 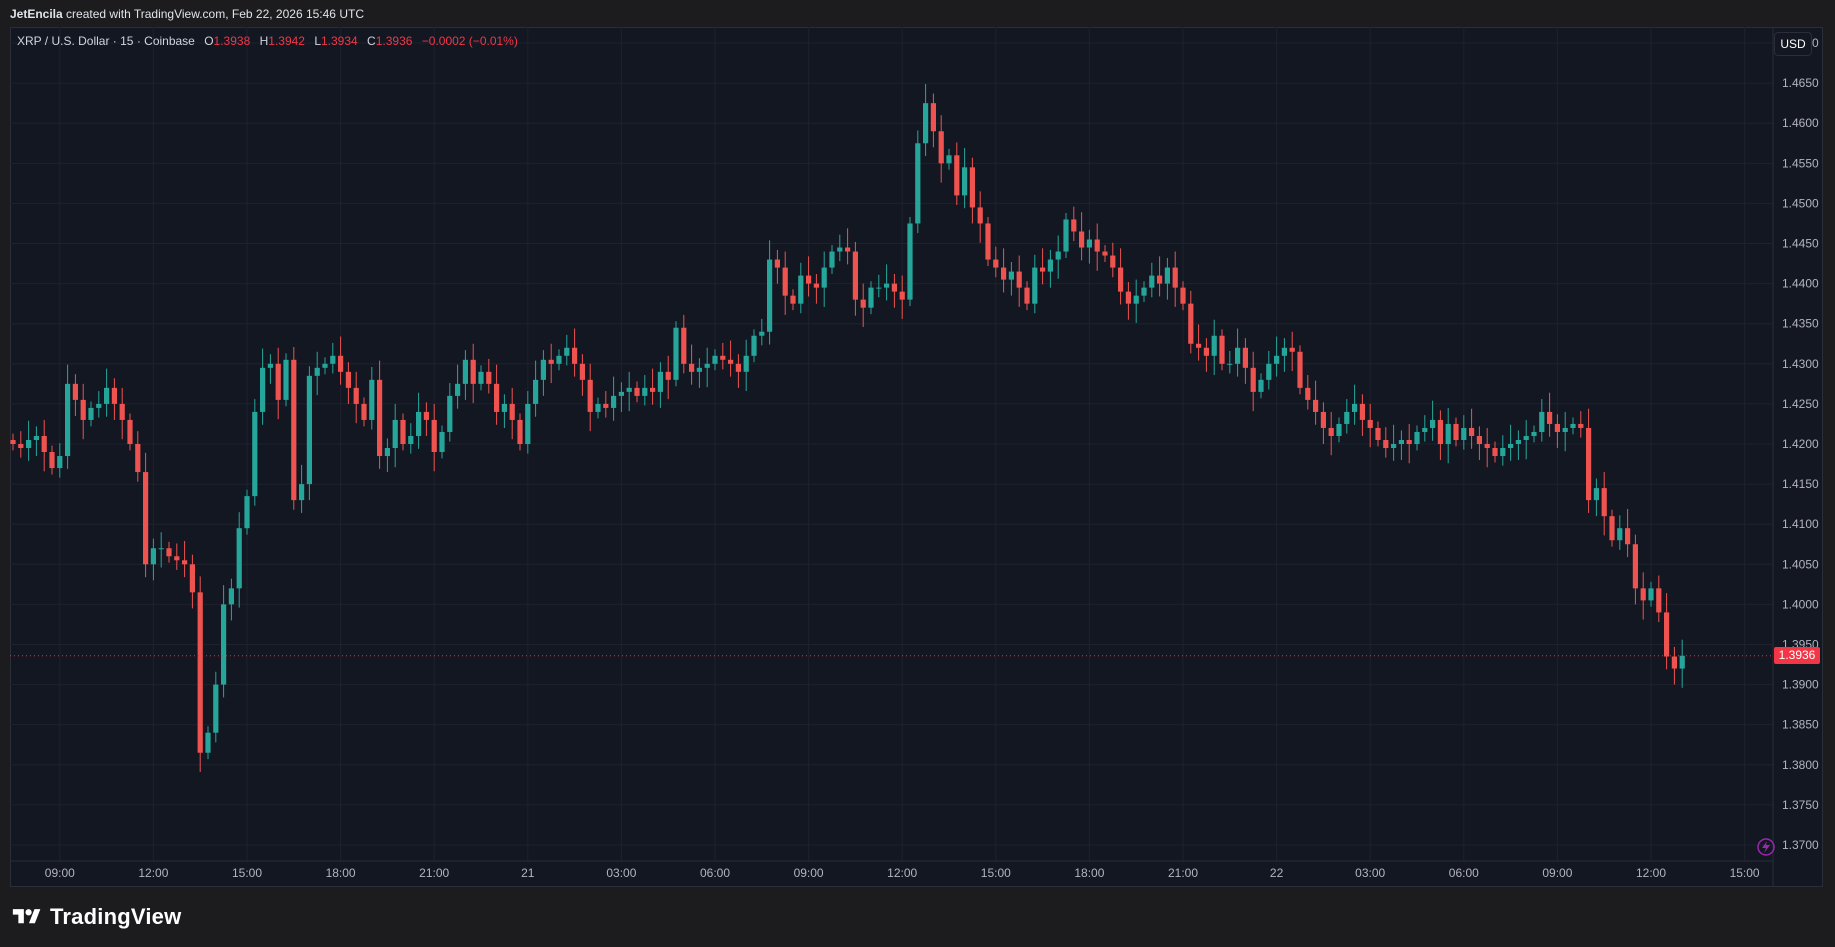 What do you see at coordinates (116, 916) in the screenshot?
I see `tradingview-logo-text: TradingView` at bounding box center [116, 916].